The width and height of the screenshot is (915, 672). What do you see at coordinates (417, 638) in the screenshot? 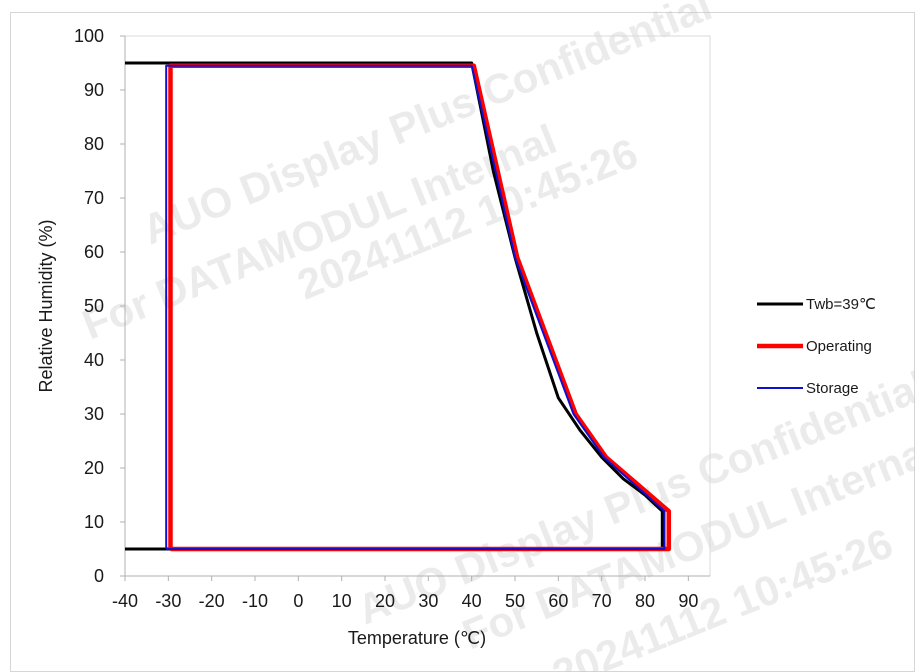
I see `x-axis-title: Temperature (℃)` at bounding box center [417, 638].